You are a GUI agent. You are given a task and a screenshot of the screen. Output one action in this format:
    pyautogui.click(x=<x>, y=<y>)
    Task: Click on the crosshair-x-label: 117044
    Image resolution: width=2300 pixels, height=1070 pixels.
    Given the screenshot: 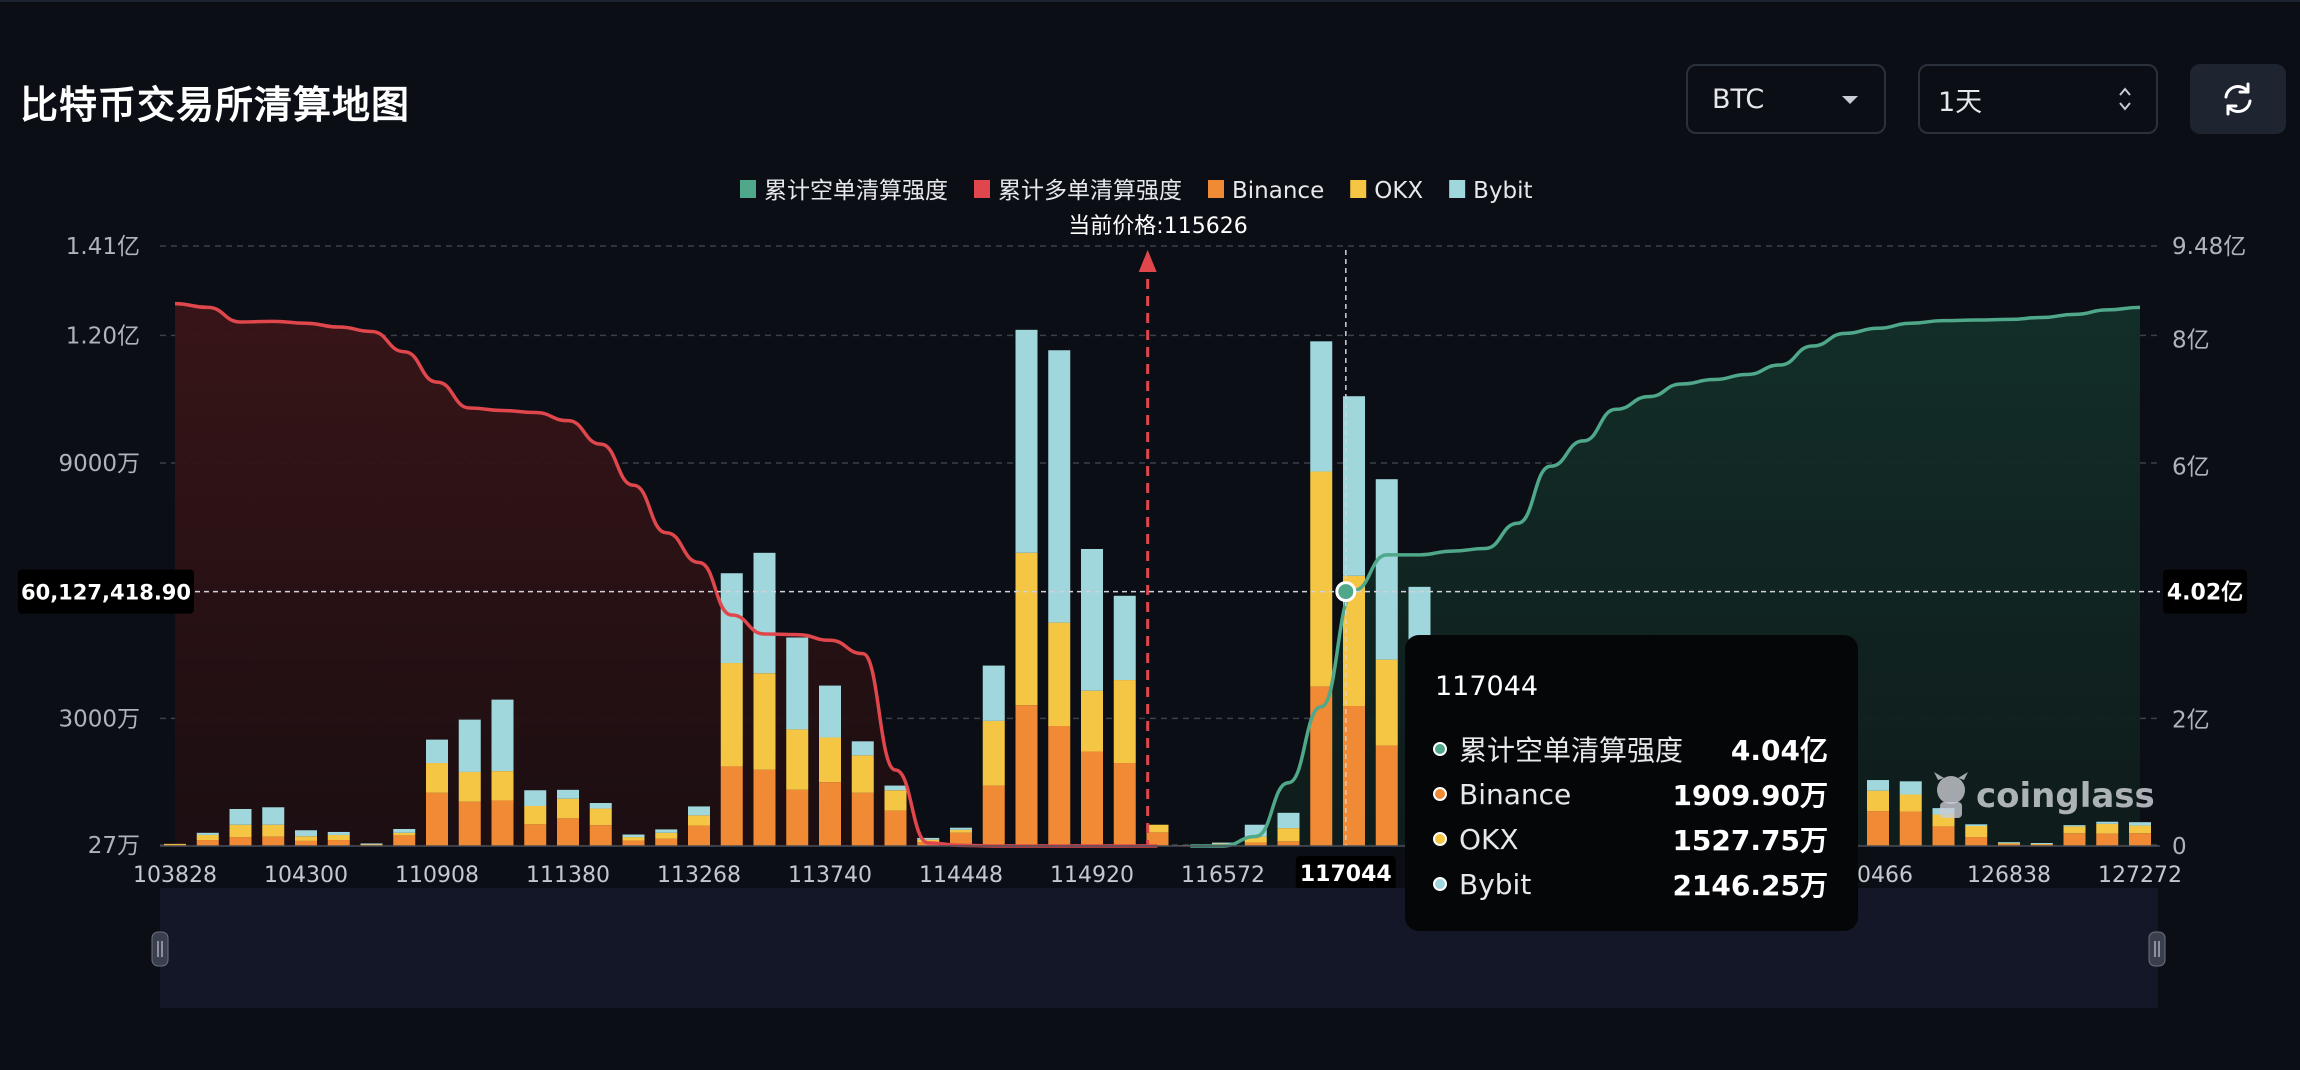 What is the action you would take?
    pyautogui.click(x=1346, y=874)
    